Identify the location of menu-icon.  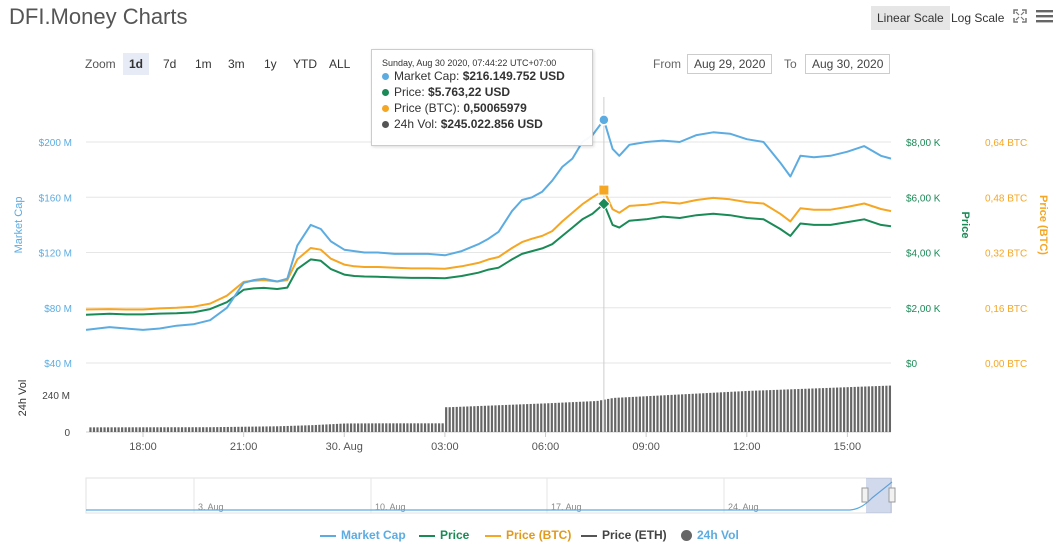
(1044, 18).